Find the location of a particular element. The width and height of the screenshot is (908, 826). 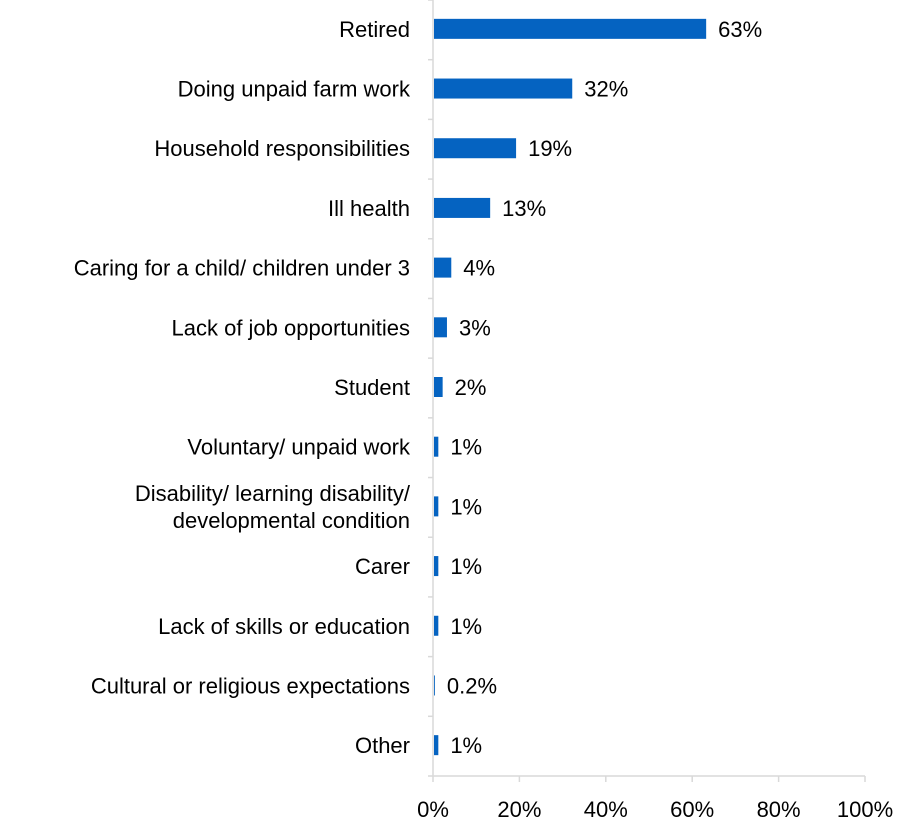

category-label: Carer is located at coordinates (382, 566).